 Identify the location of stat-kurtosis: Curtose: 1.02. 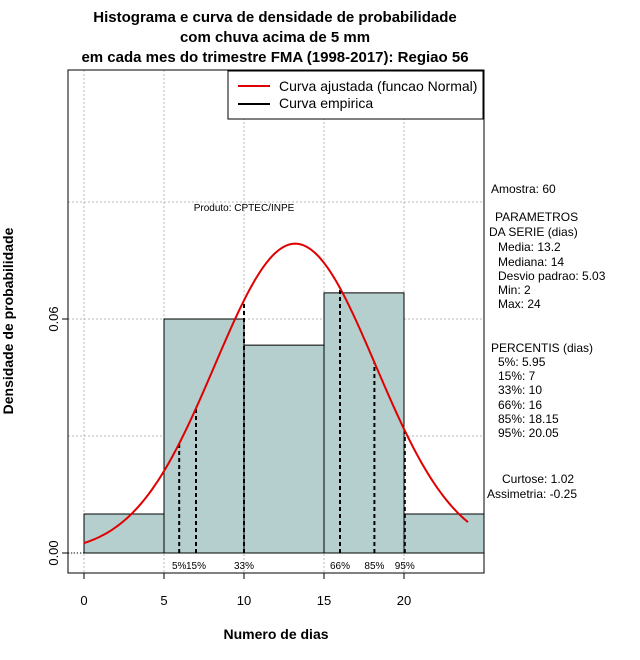
(538, 479).